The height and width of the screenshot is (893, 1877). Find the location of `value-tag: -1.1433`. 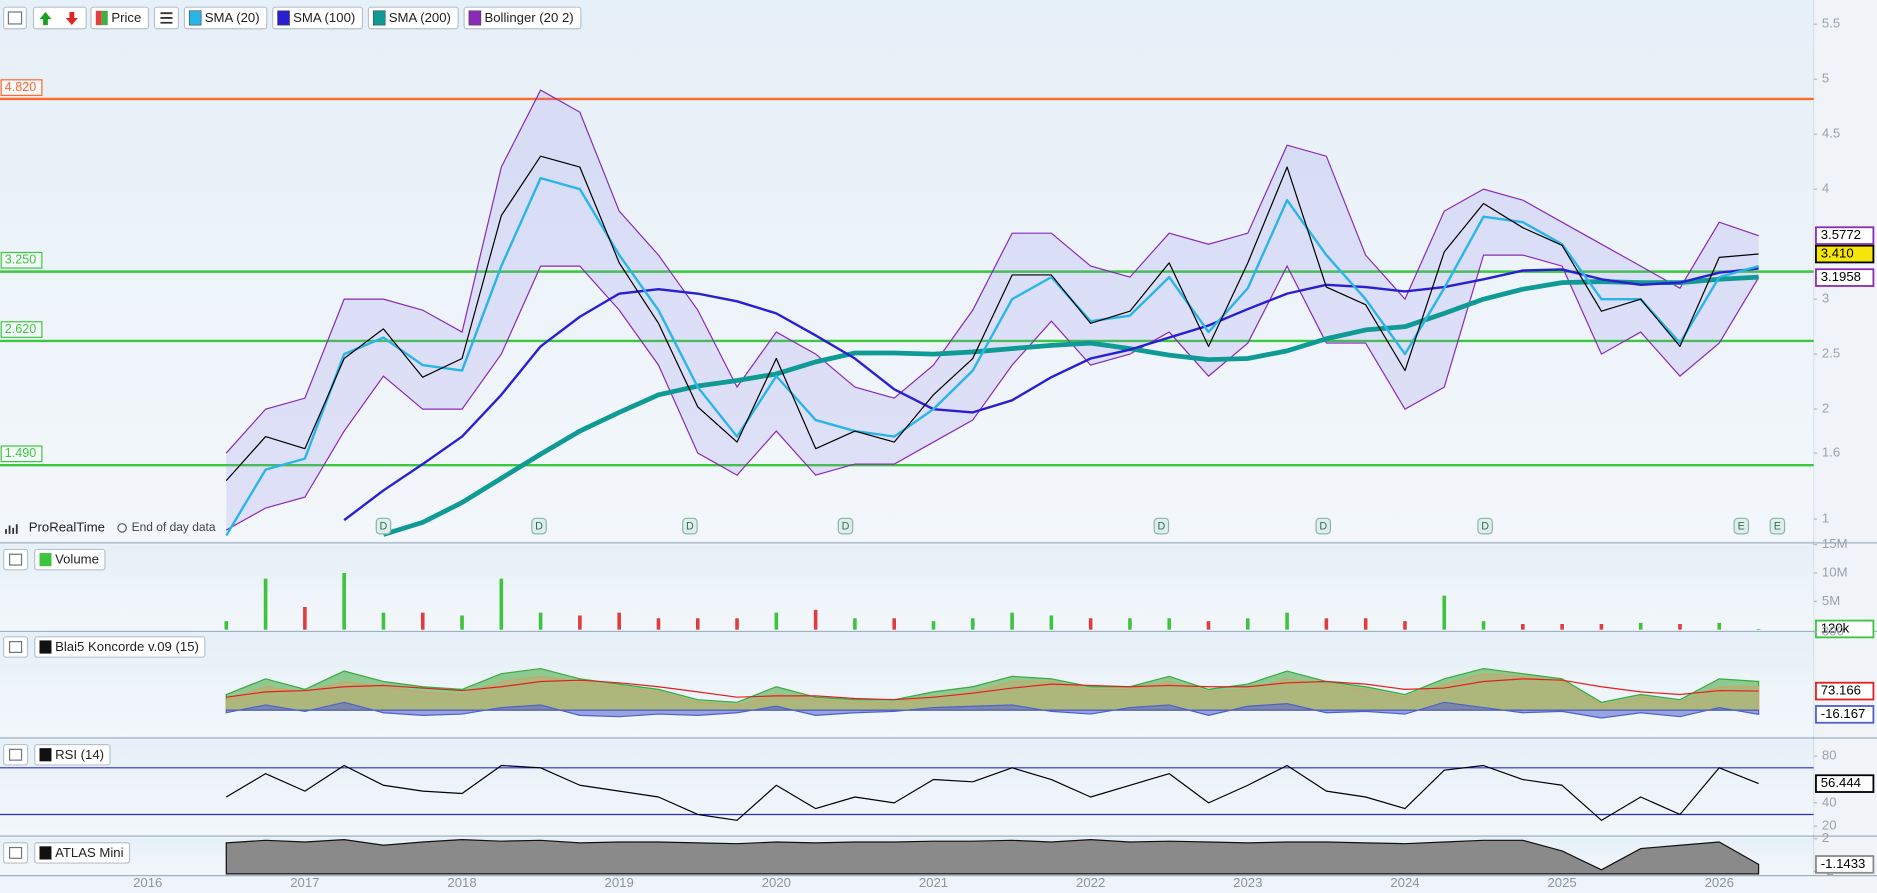

value-tag: -1.1433 is located at coordinates (1843, 863).